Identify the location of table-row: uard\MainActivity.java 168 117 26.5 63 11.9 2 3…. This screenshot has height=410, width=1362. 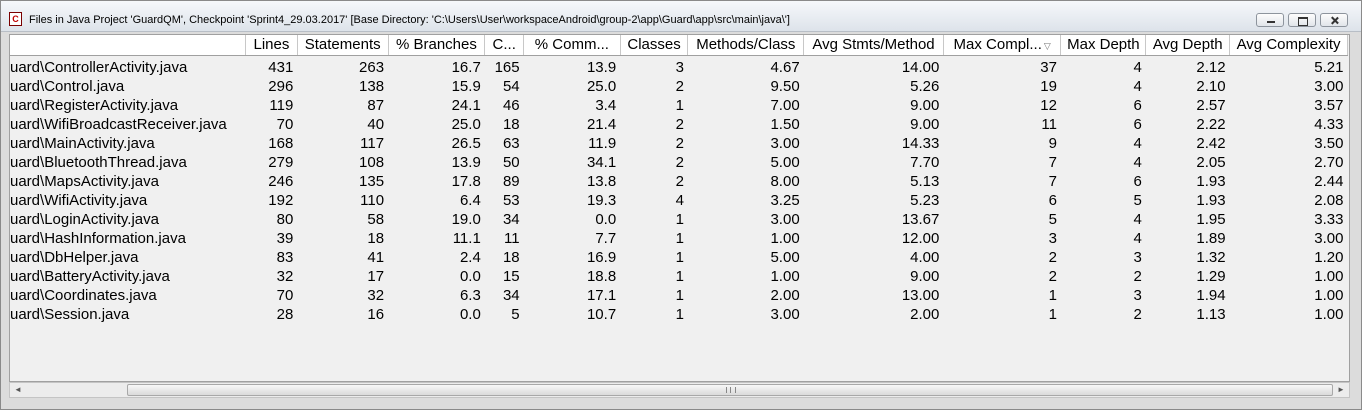
(679, 143).